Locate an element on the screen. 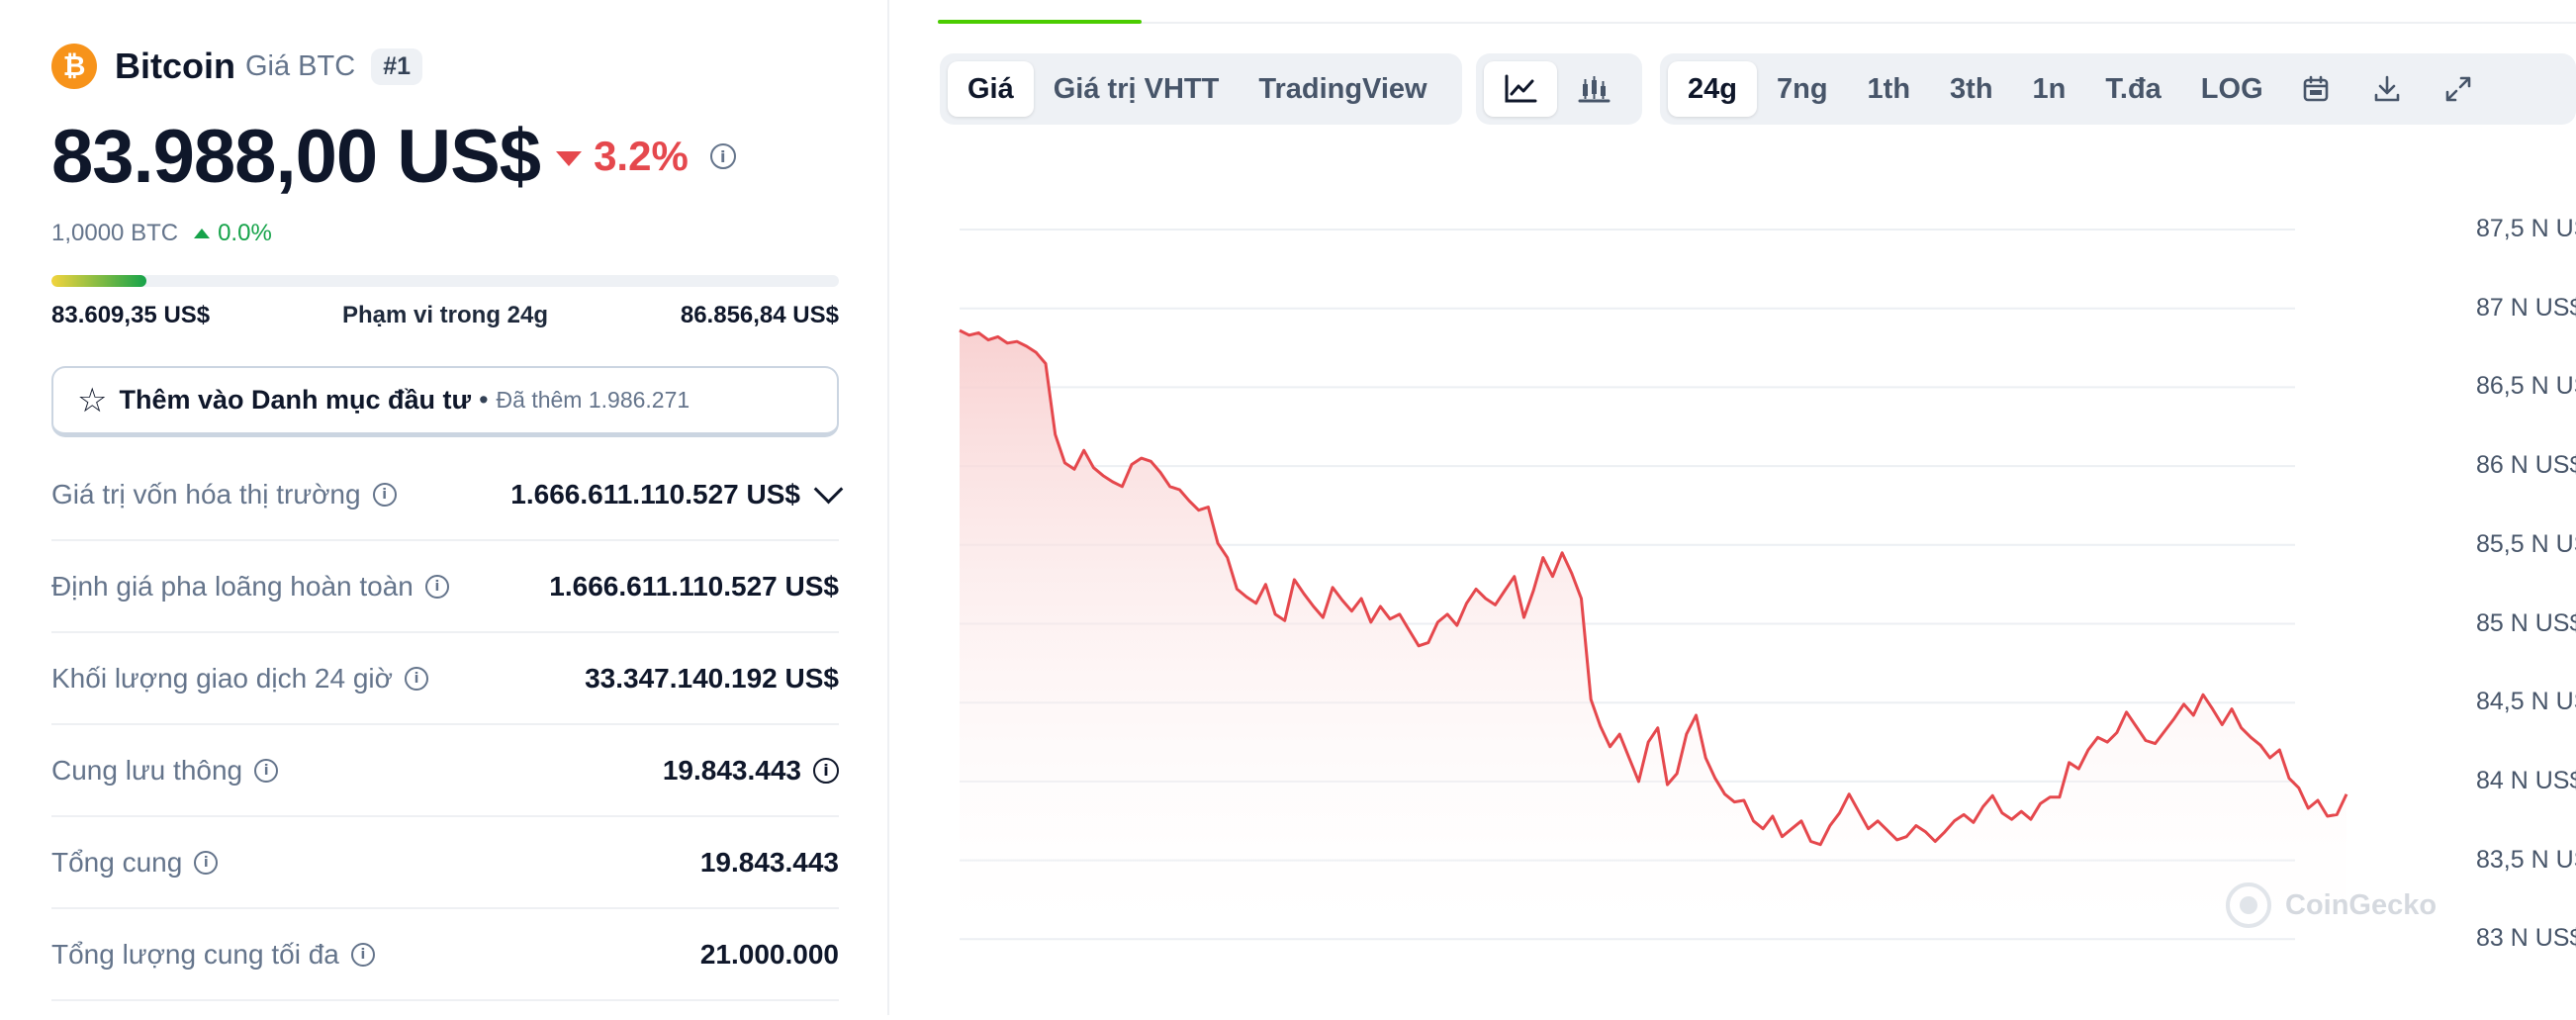 The image size is (2576, 1020). timeframe-max: T.đa is located at coordinates (2133, 88).